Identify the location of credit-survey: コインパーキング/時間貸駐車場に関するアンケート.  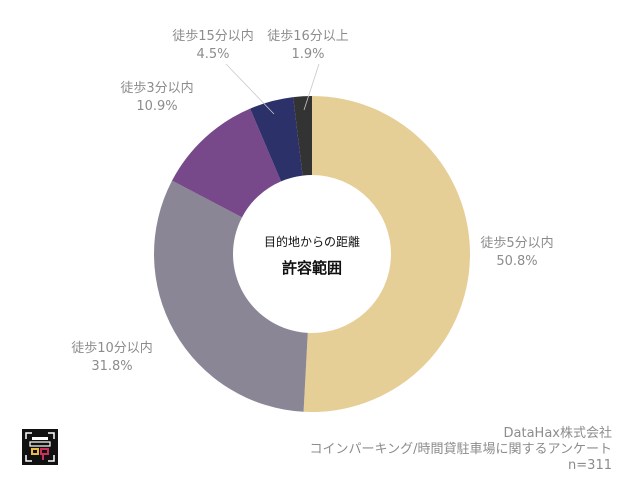
(460, 449).